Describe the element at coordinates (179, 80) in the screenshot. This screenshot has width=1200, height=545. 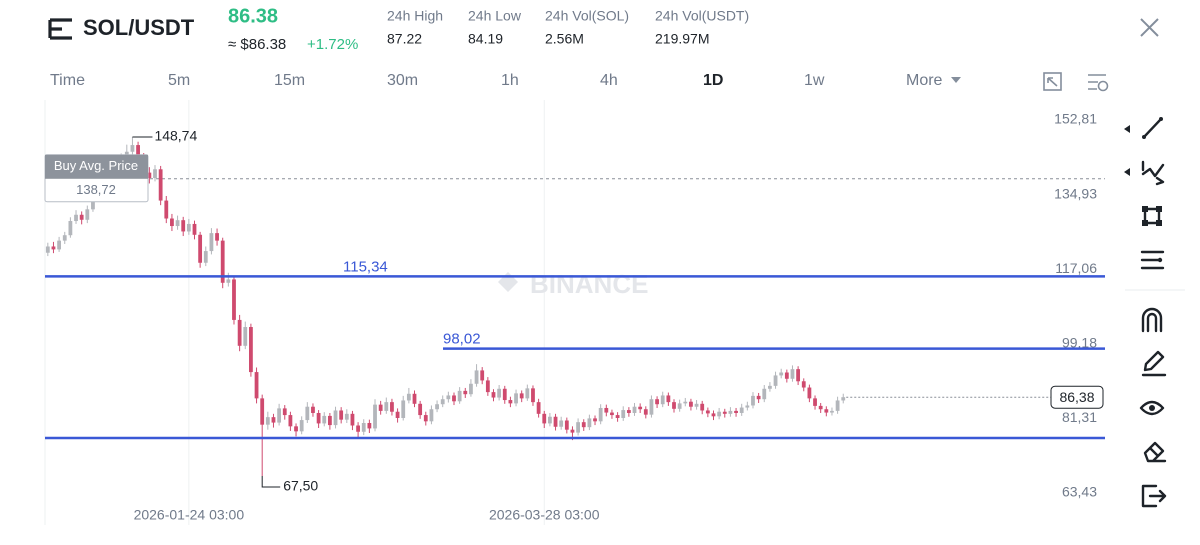
I see `timeframe-tab: 5m` at that location.